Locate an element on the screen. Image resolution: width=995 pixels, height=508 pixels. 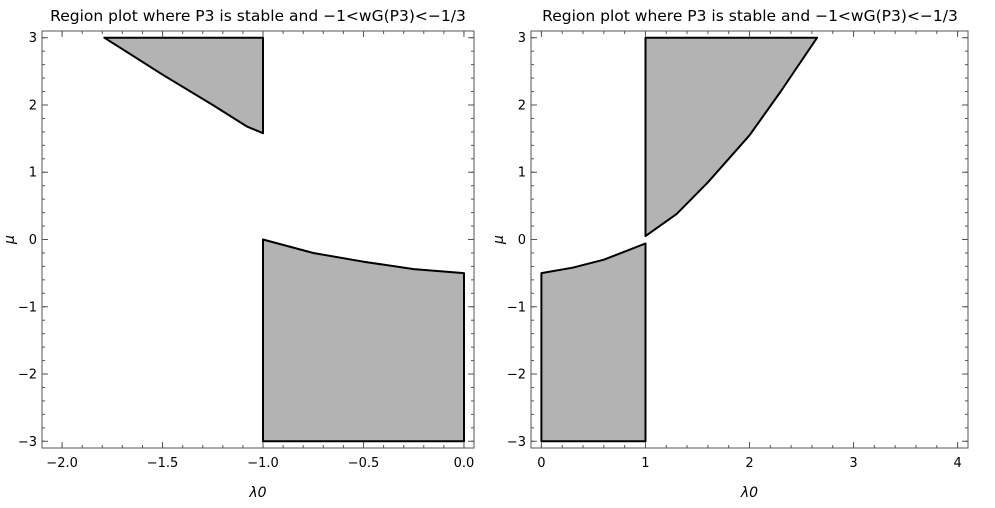
x-tick-label: 4 is located at coordinates (957, 463).